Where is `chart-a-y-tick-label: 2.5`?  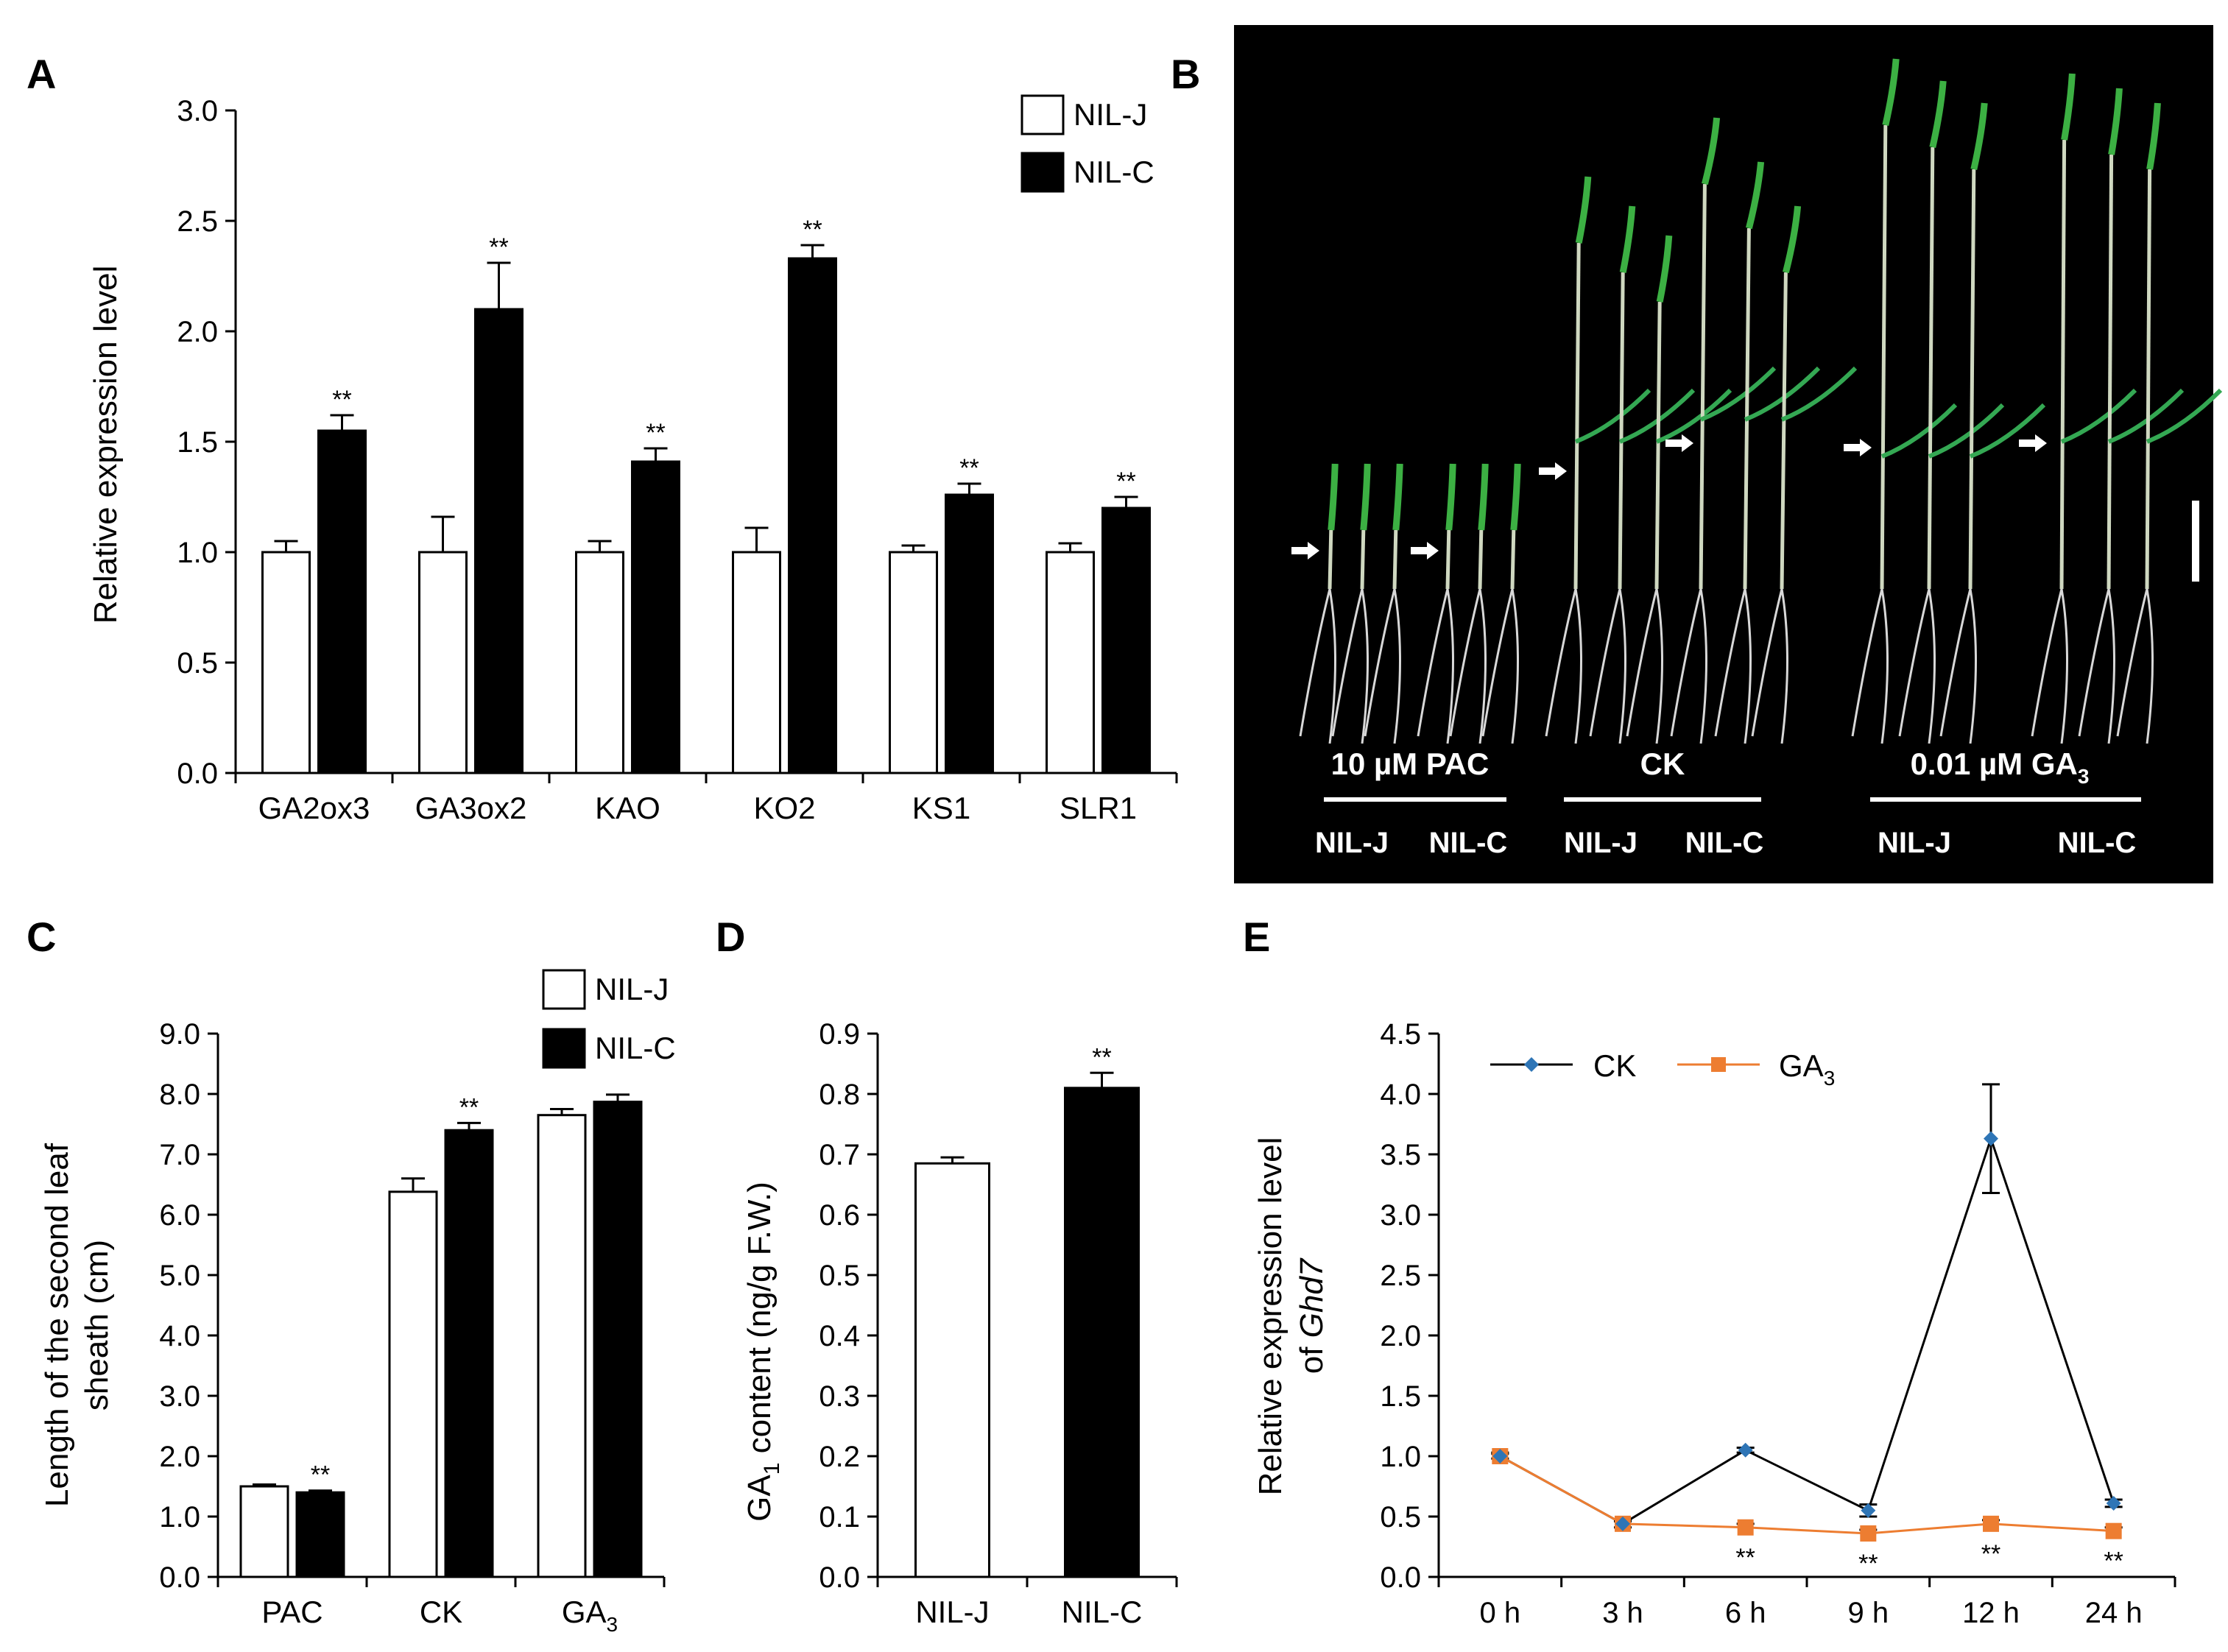 chart-a-y-tick-label: 2.5 is located at coordinates (197, 222).